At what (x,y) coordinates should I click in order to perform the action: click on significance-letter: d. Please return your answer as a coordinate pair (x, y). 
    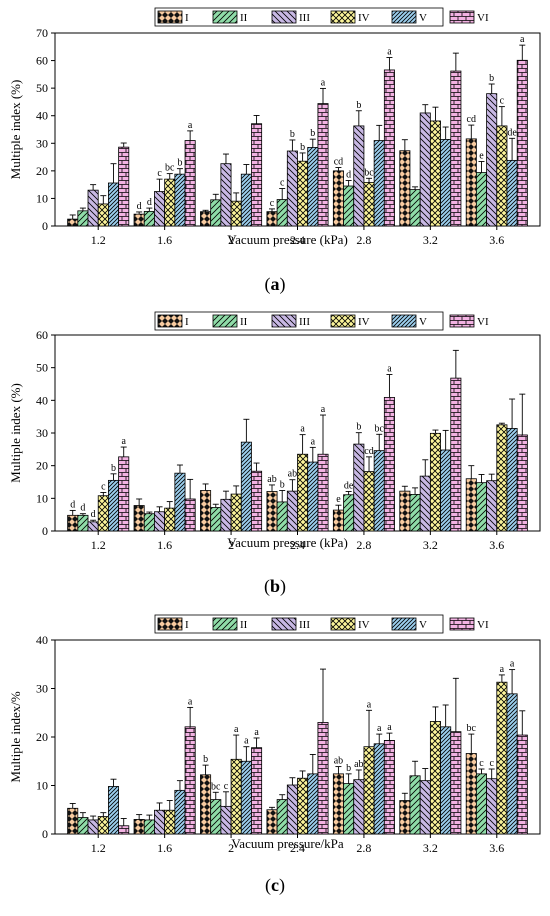
    Looking at the image, I should click on (93, 514).